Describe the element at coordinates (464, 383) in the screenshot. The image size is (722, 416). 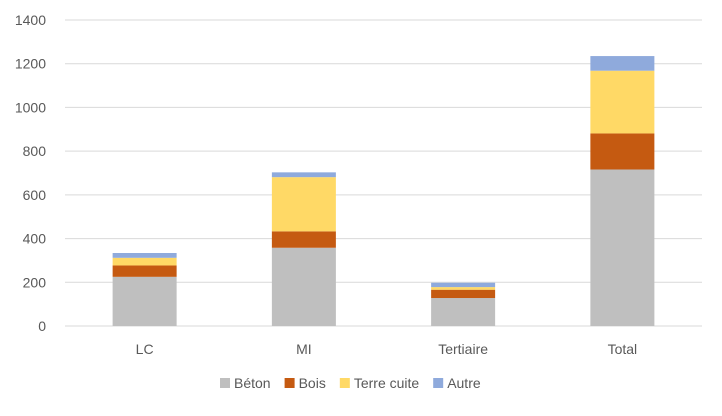
I see `legend-label: Autre` at that location.